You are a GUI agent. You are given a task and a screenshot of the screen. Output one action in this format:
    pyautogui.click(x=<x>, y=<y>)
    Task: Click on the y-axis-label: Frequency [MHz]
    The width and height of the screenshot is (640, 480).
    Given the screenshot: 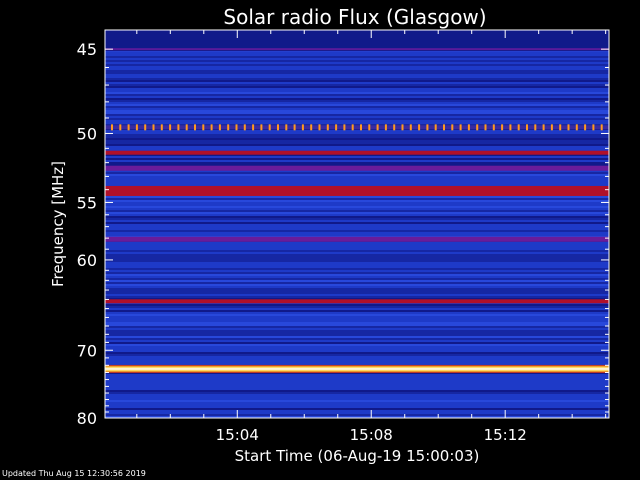 What is the action you would take?
    pyautogui.click(x=58, y=224)
    